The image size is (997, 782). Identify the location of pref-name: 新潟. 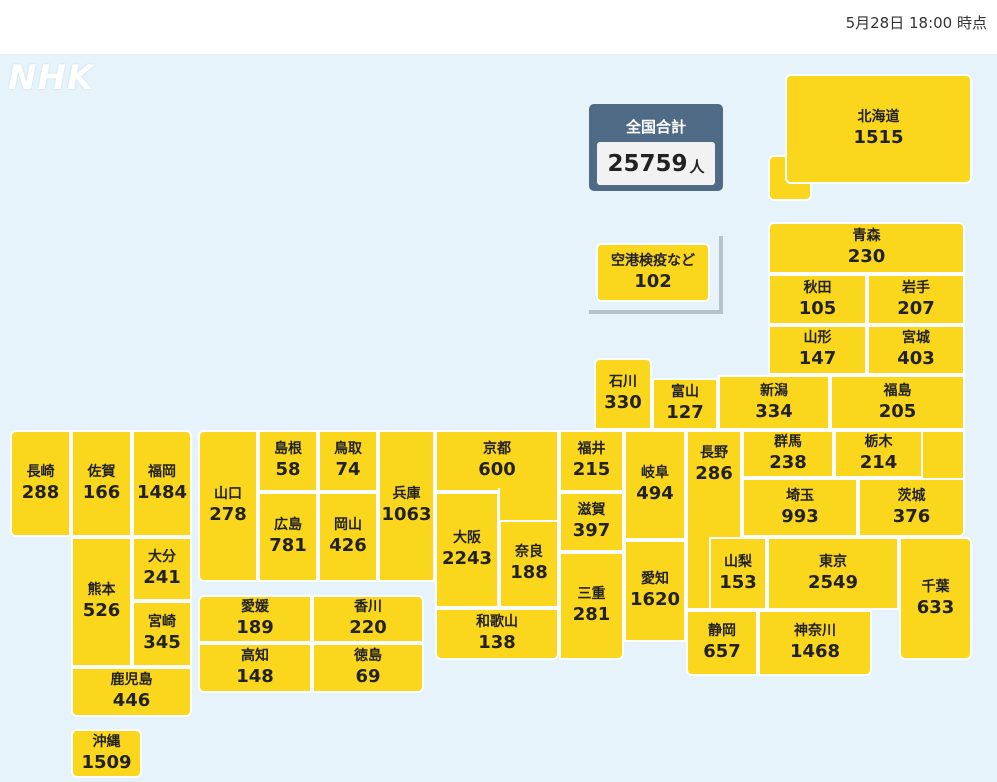
(774, 390).